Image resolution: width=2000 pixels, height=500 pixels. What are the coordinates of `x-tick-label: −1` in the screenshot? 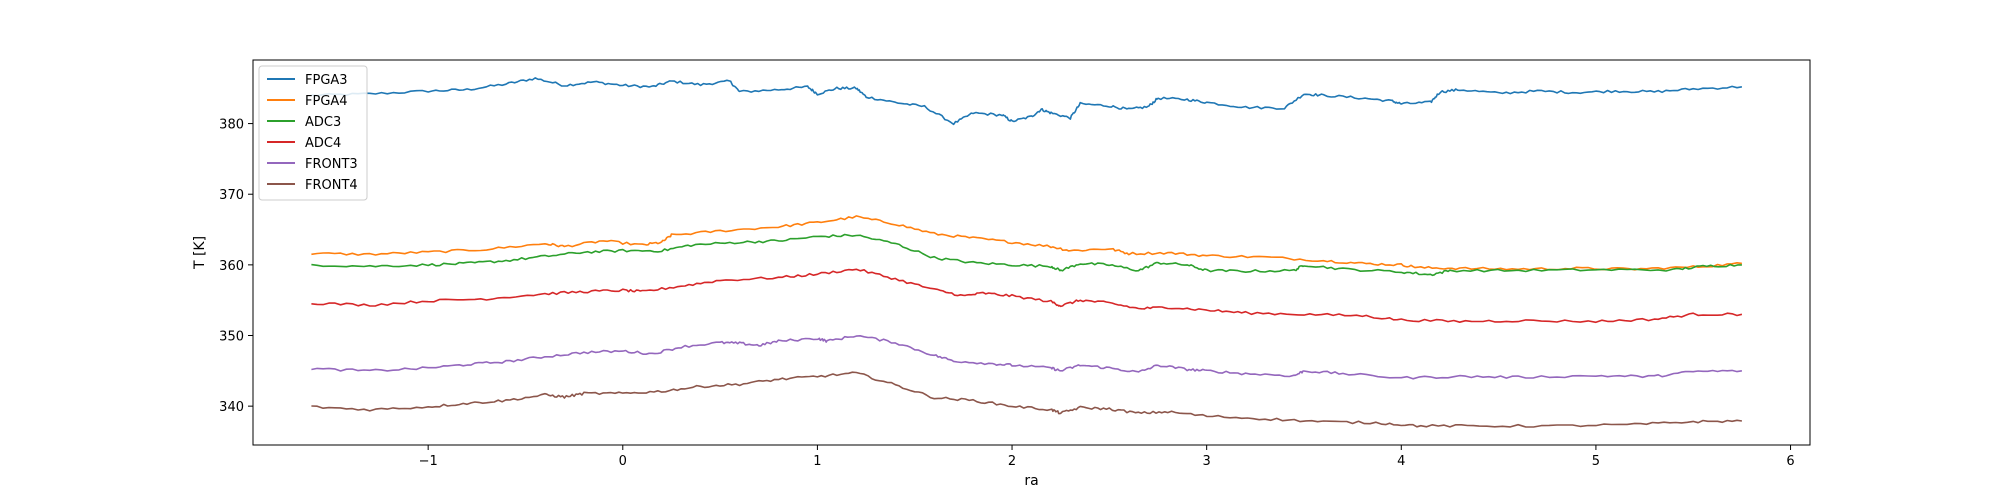 It's located at (428, 461).